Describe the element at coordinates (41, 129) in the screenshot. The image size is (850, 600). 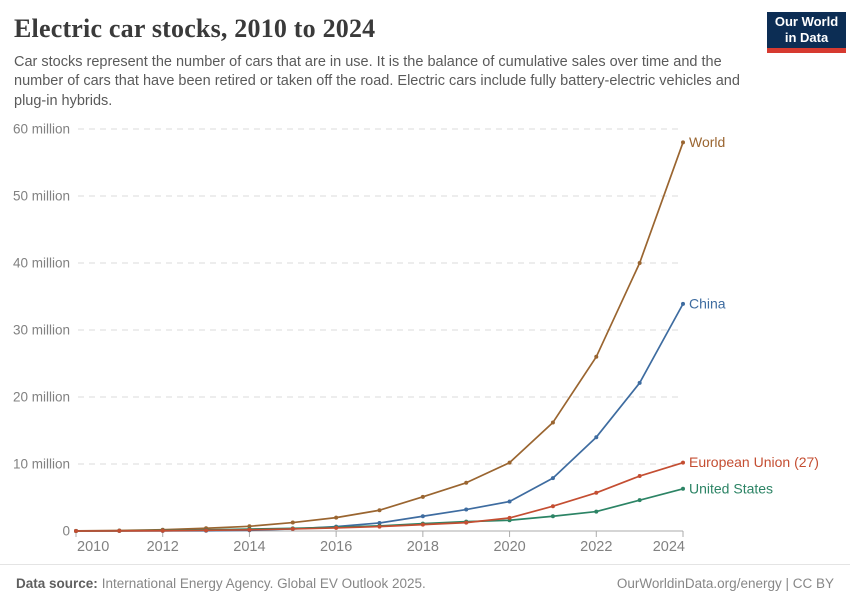
I see `y-tick-label: 60 million` at that location.